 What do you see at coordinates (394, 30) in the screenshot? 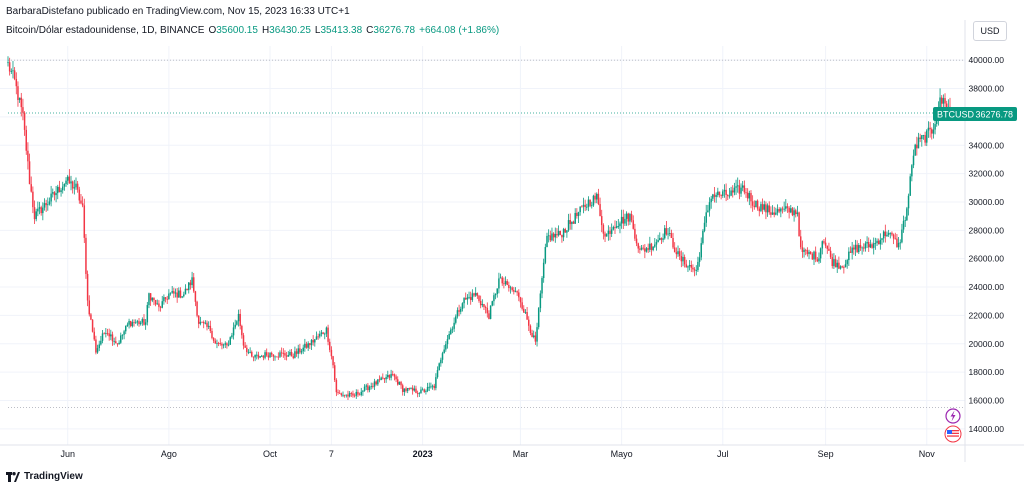
I see `close-value: 36276.78` at bounding box center [394, 30].